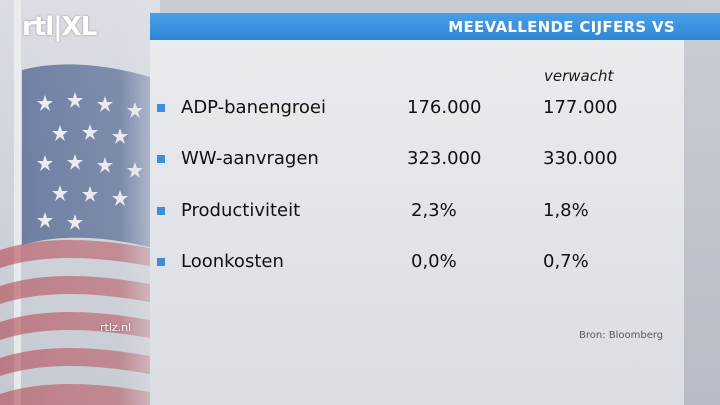 This screenshot has width=720, height=405. Describe the element at coordinates (702, 202) in the screenshot. I see `right-edge-strip` at that location.